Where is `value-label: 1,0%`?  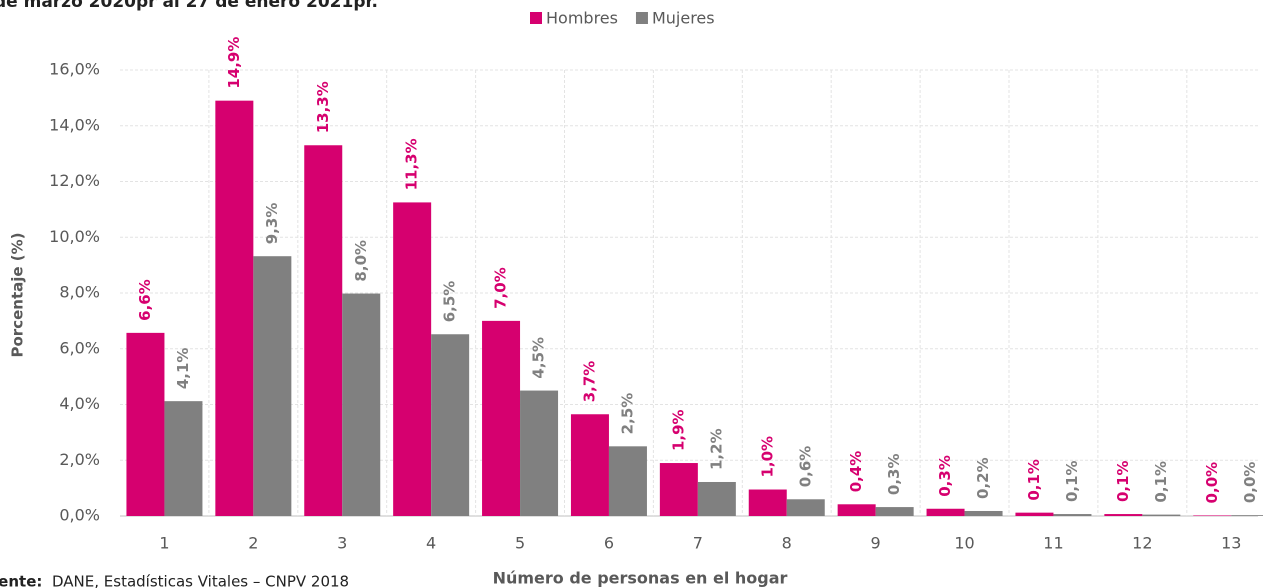 value-label: 1,0% is located at coordinates (767, 457).